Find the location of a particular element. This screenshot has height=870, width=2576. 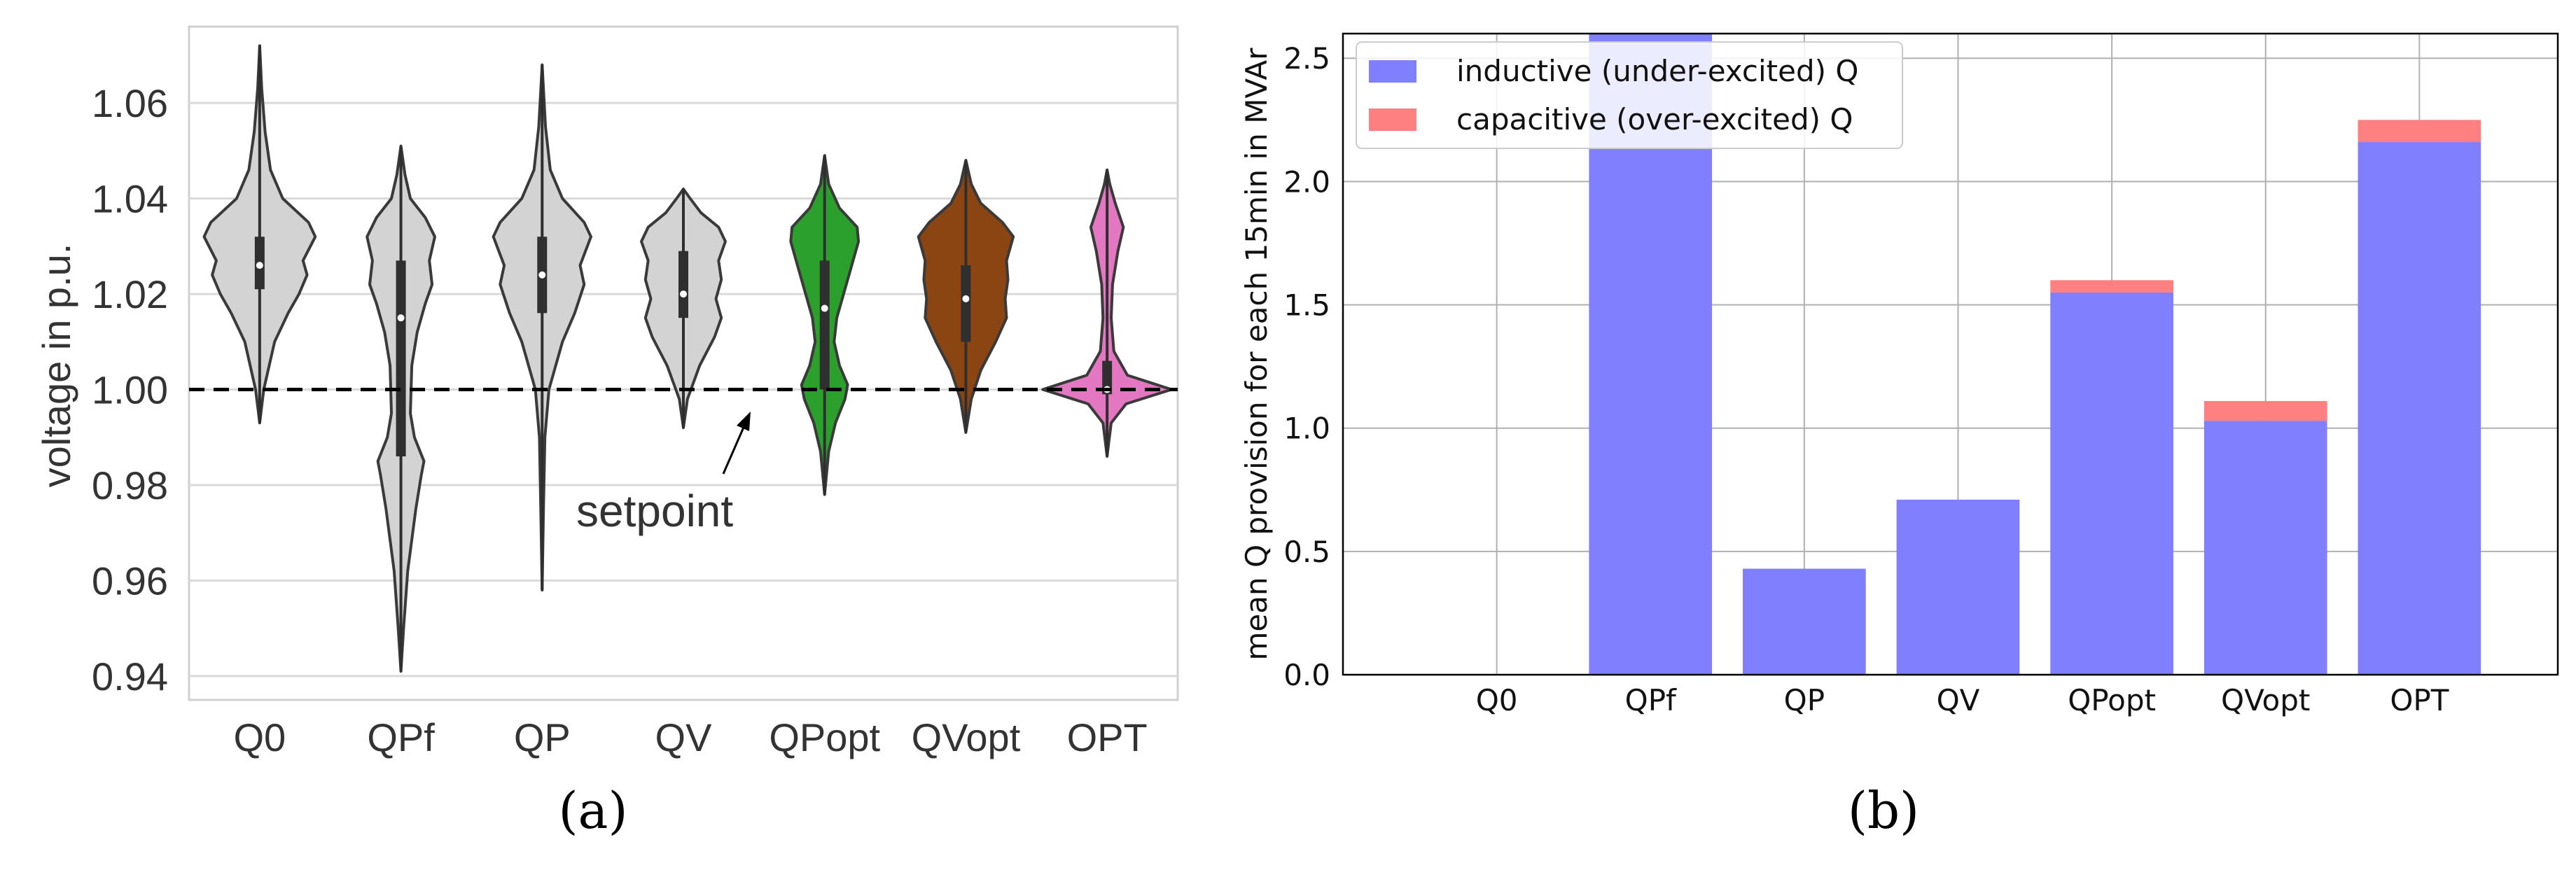

bar-inductive-qpopt is located at coordinates (2111, 483).